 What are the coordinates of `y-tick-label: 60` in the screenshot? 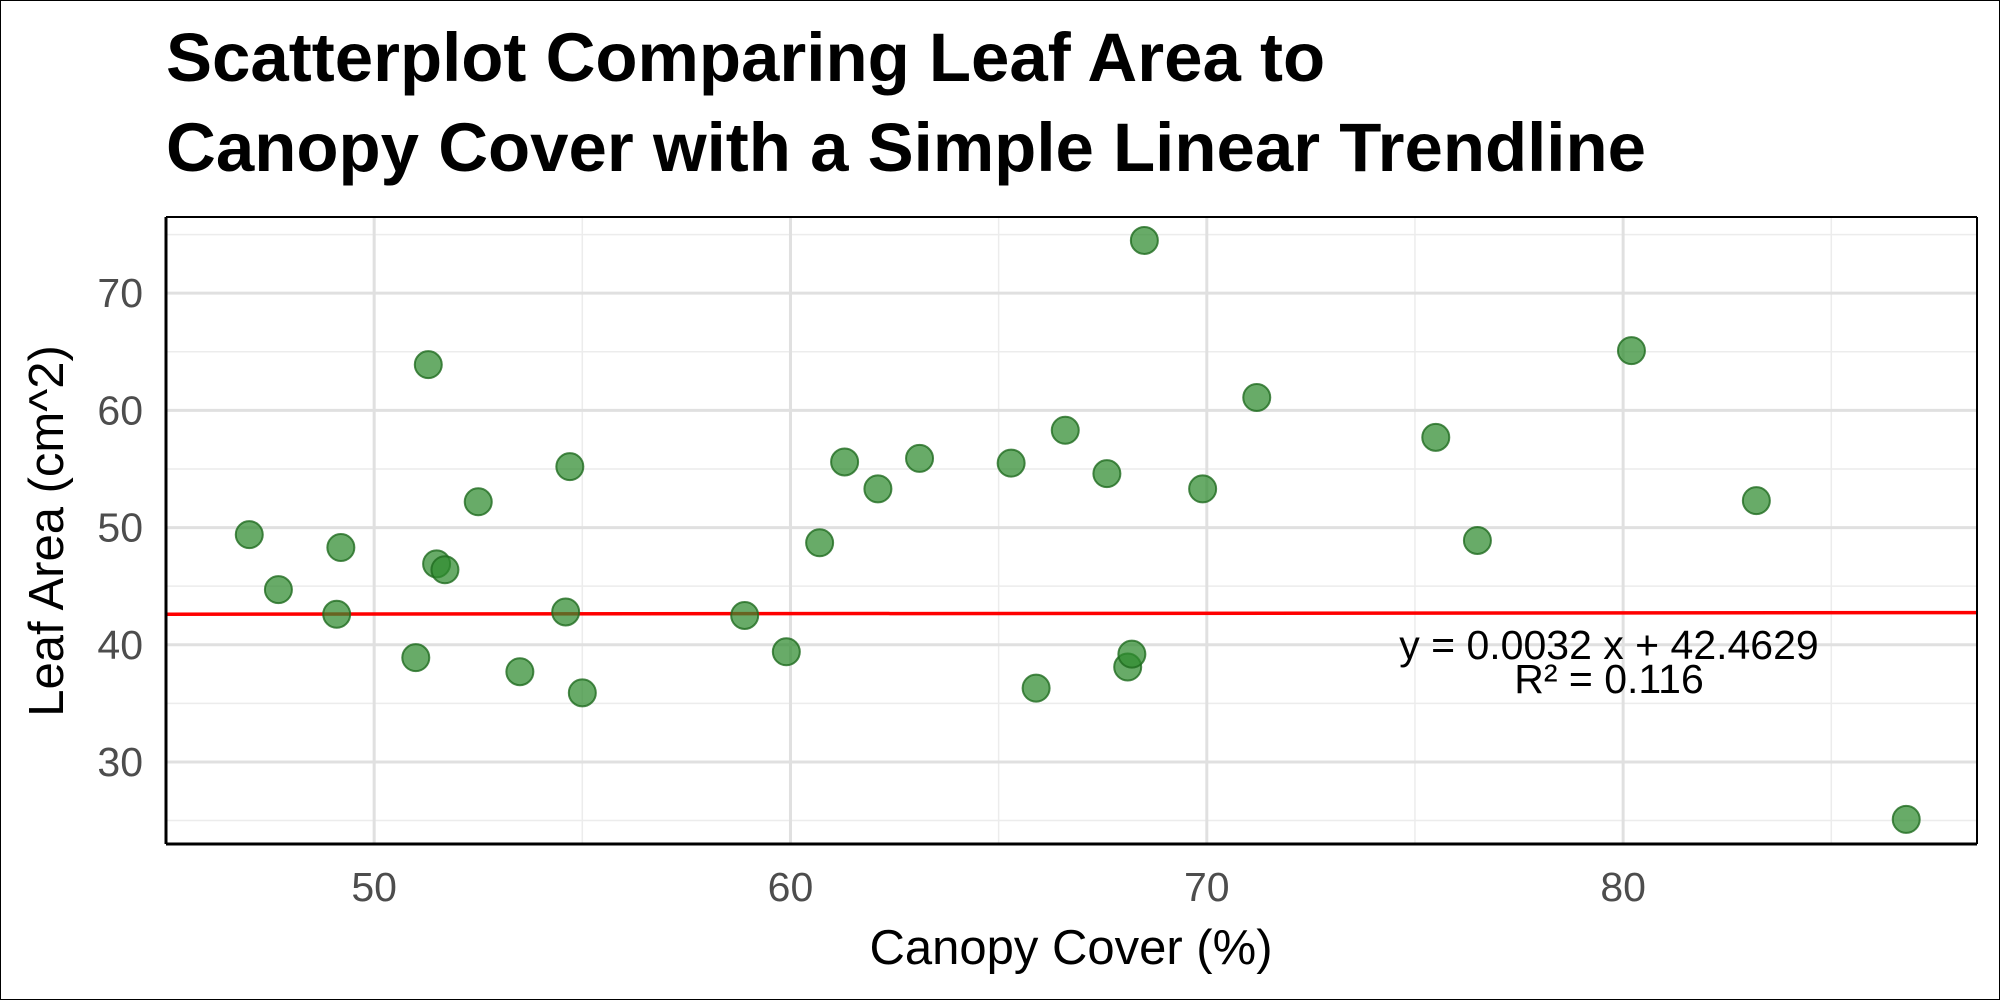 It's located at (120, 410).